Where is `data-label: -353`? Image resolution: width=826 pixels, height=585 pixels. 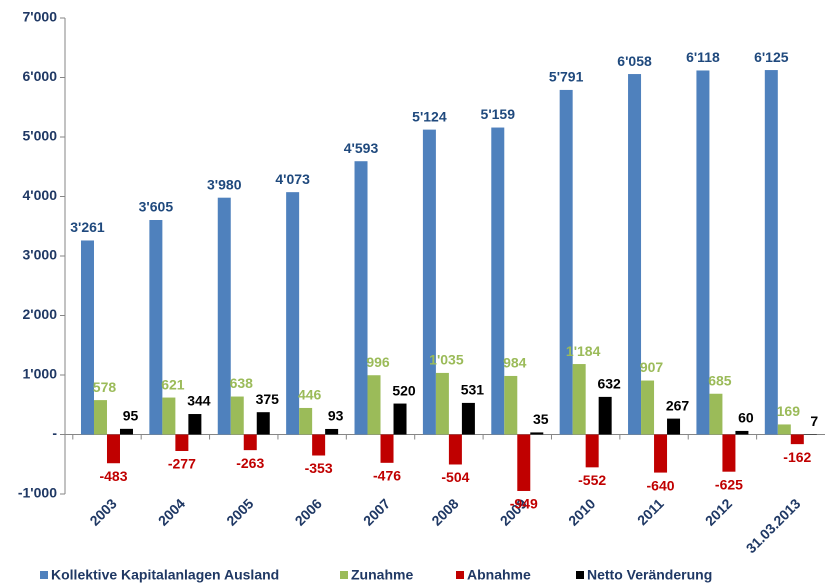 data-label: -353 is located at coordinates (319, 468).